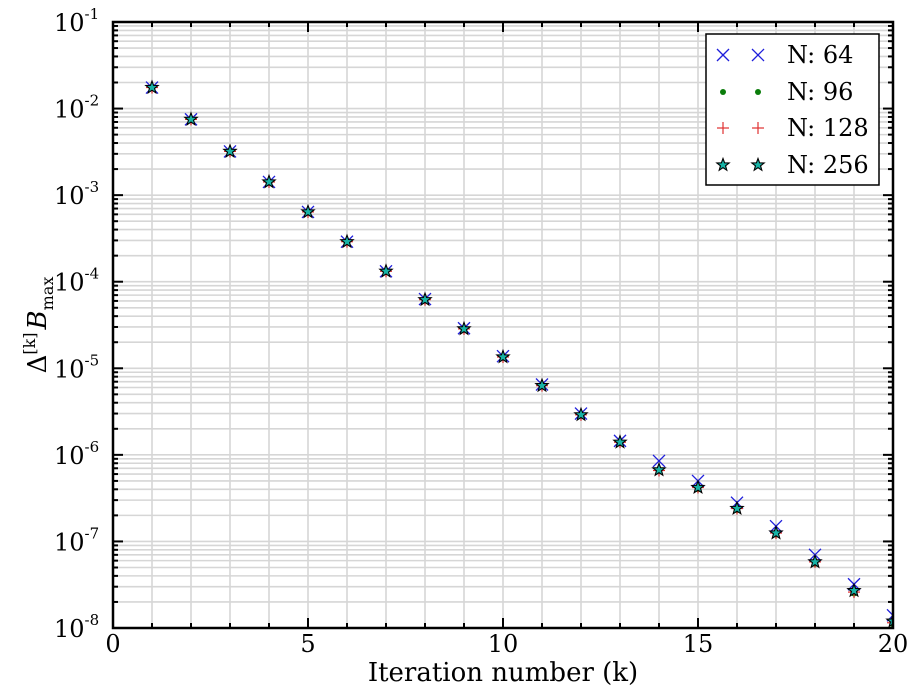 The image size is (912, 689). What do you see at coordinates (29, 343) in the screenshot?
I see `y-axis-title-superscript: [k]` at bounding box center [29, 343].